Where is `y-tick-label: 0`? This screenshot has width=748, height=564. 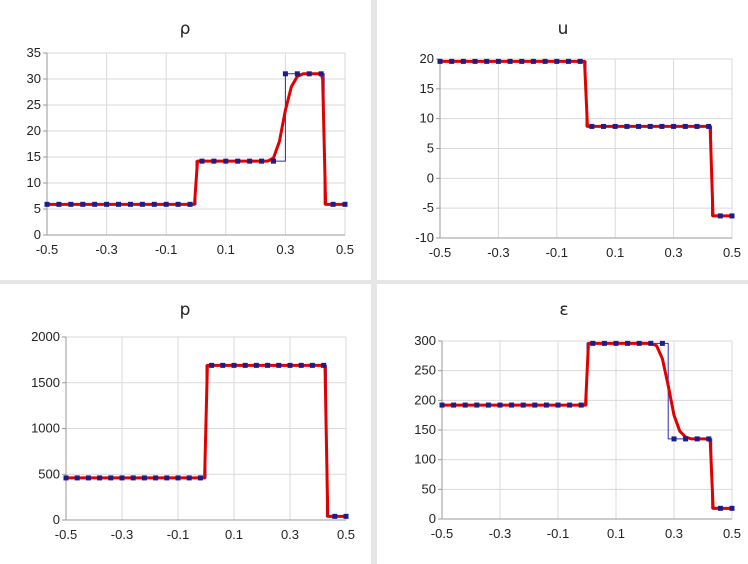 y-tick-label: 0 is located at coordinates (56, 519).